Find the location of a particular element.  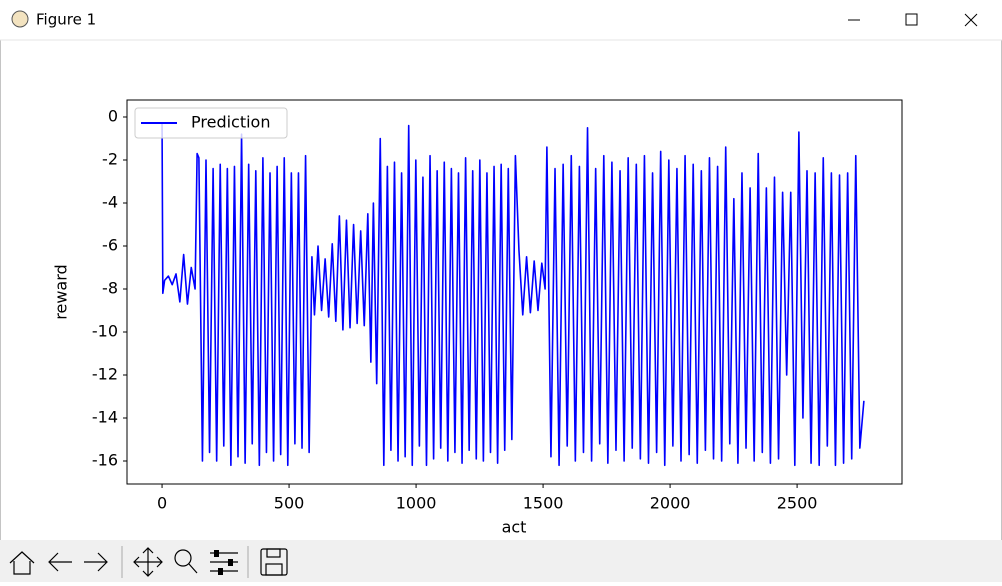

y-tick-label: -14 is located at coordinates (105, 416).